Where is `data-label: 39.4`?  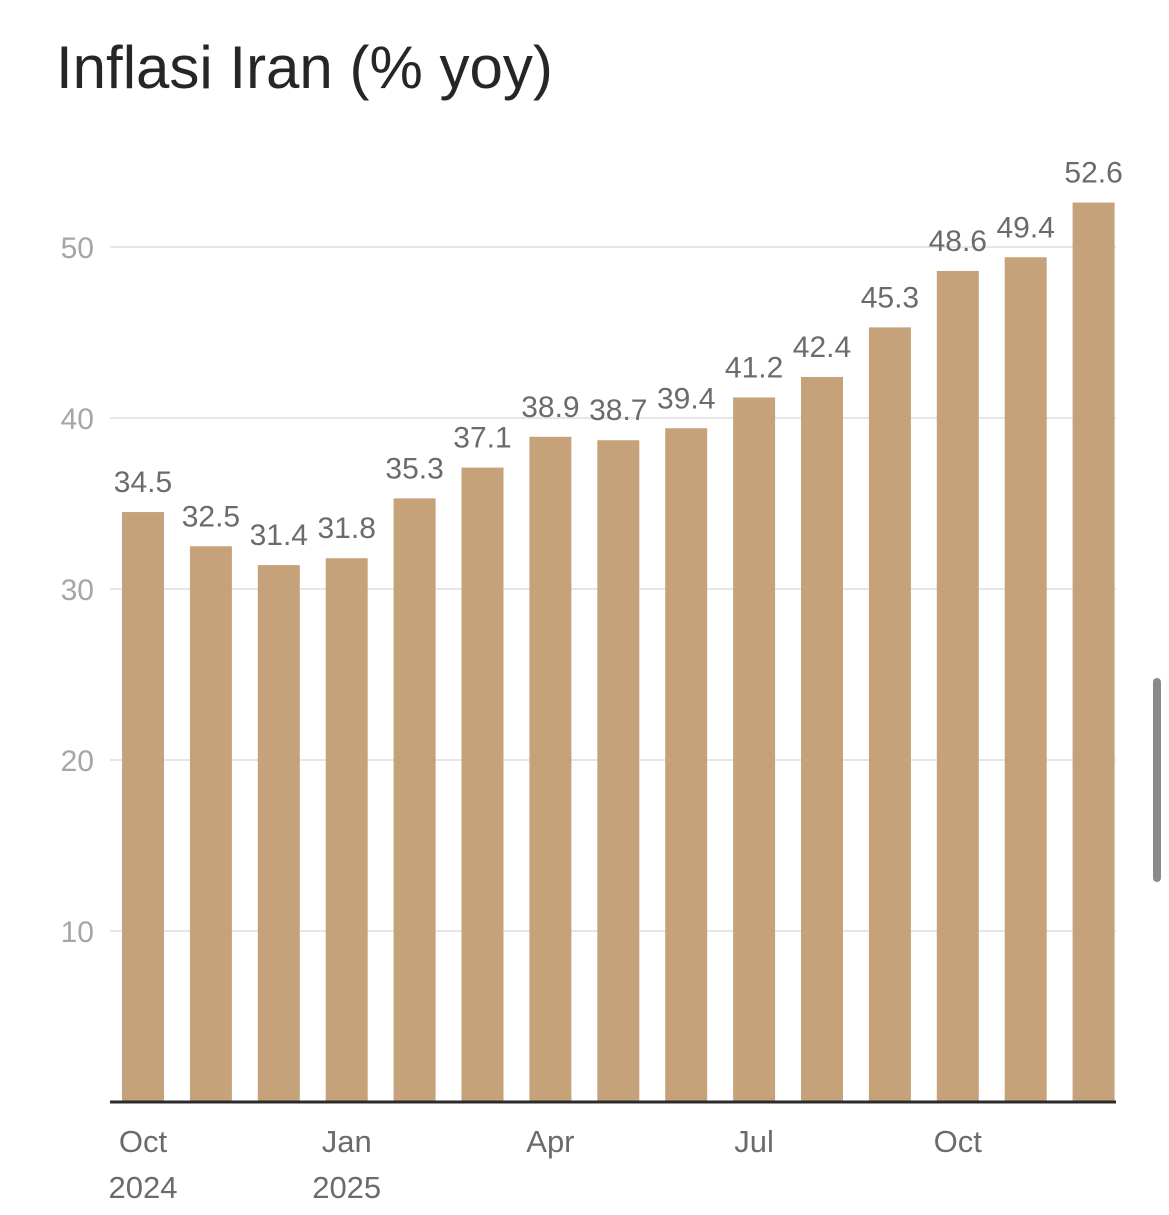
data-label: 39.4 is located at coordinates (686, 398).